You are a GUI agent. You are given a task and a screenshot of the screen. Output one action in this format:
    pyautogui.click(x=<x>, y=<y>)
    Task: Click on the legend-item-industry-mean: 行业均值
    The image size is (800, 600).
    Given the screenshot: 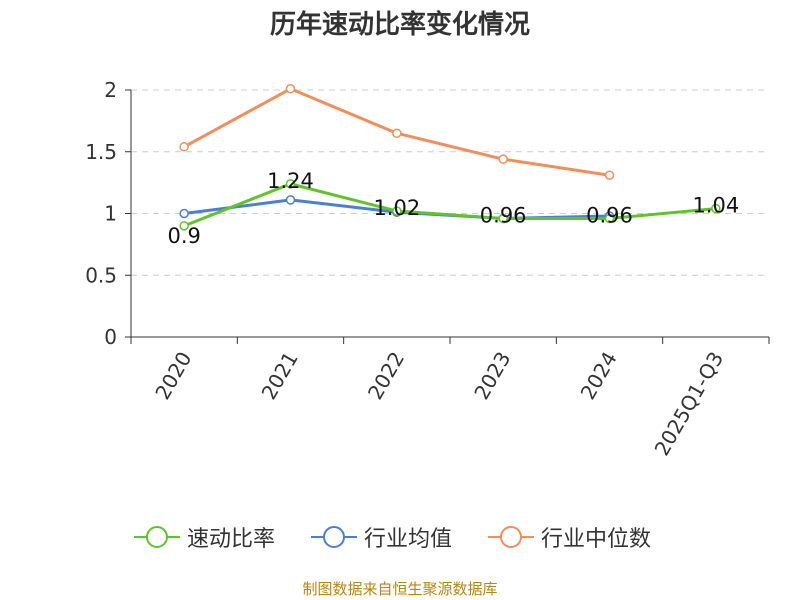 What is the action you would take?
    pyautogui.click(x=381, y=537)
    